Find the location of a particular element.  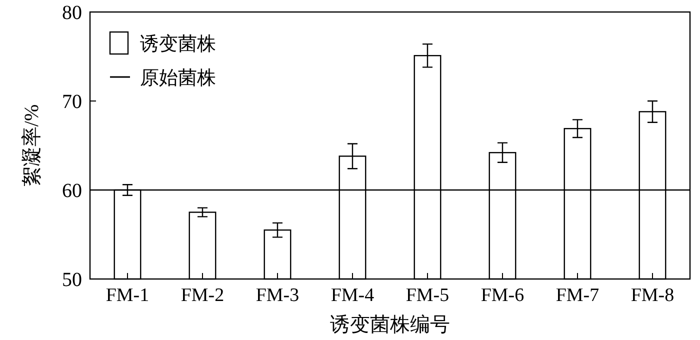

y-axis-title: 絮凝率/% is located at coordinates (32, 145).